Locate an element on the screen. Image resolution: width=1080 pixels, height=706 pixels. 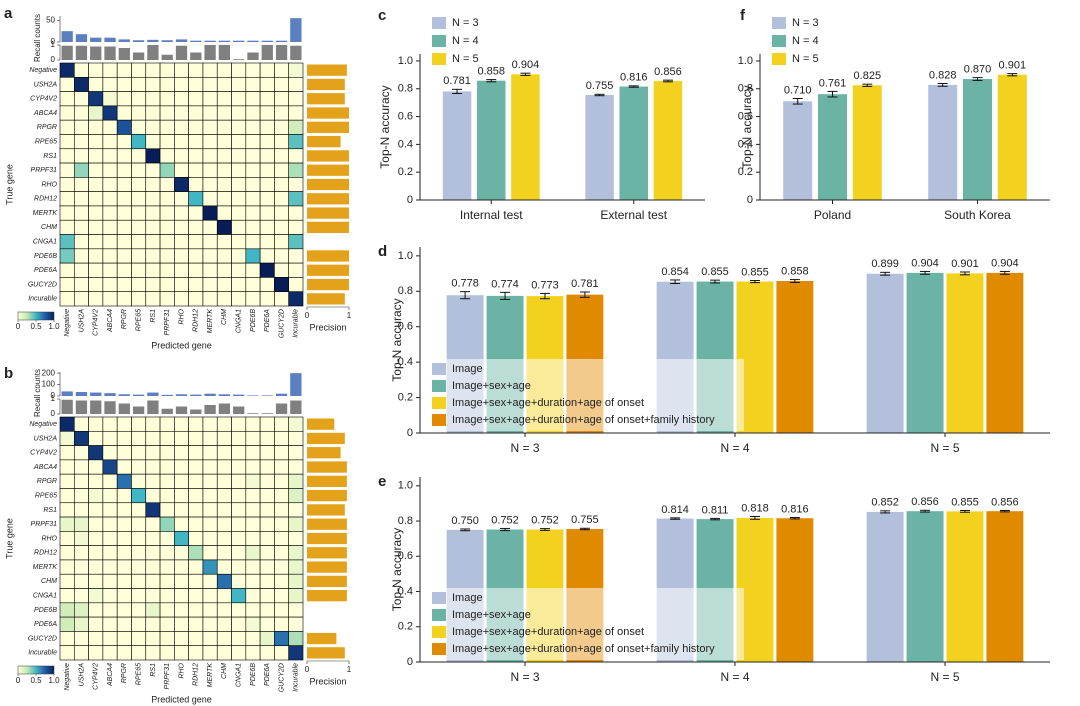
value-label: 0.856 is located at coordinates (668, 72).